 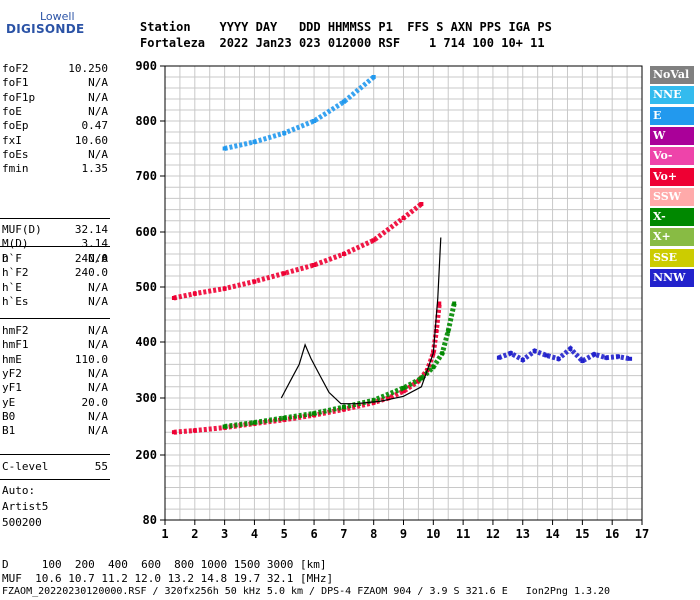 What do you see at coordinates (146, 66) in the screenshot?
I see `y-tick-label: 900` at bounding box center [146, 66].